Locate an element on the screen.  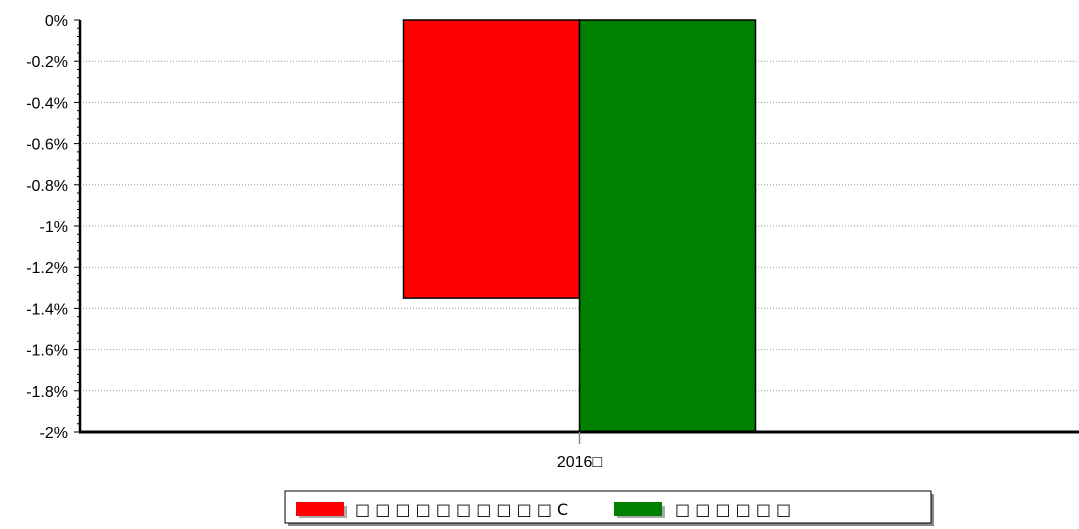
y-tick-label: -0.2% is located at coordinates (47, 62).